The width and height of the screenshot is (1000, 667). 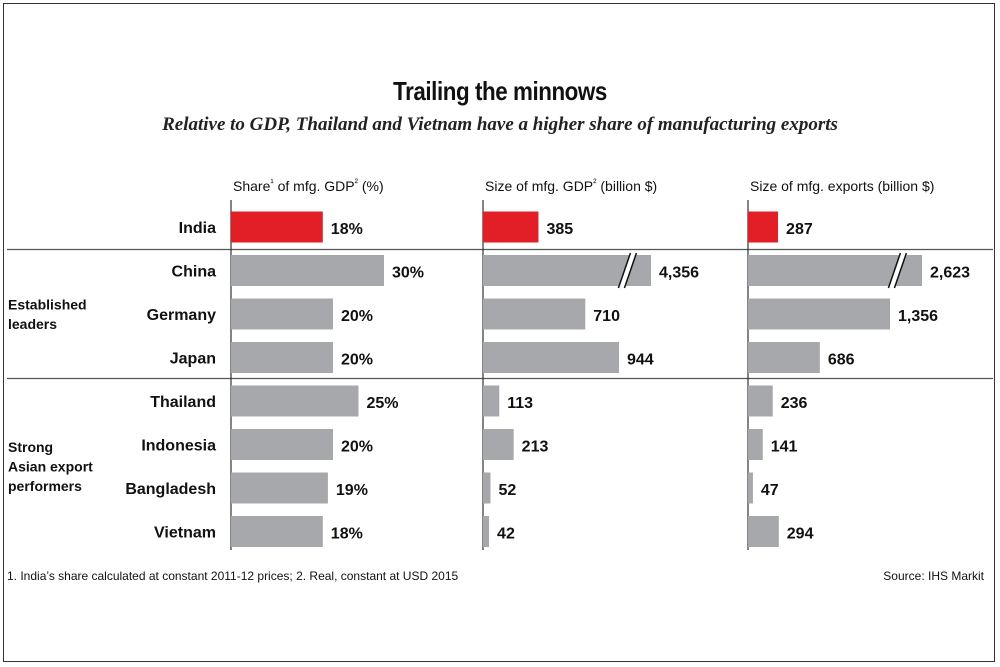 What do you see at coordinates (357, 447) in the screenshot?
I see `panel-1-value-label-indonesia: 20%` at bounding box center [357, 447].